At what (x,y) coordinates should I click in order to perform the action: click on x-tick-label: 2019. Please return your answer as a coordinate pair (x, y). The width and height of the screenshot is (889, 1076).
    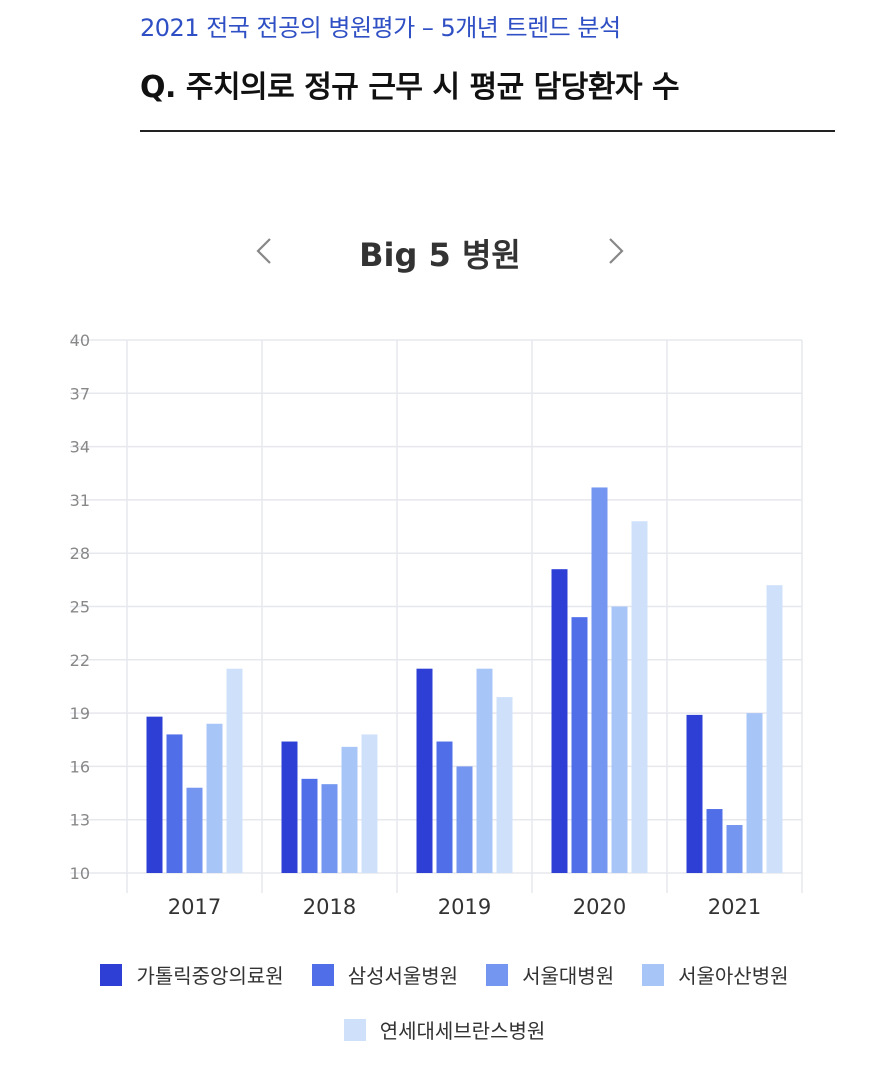
    Looking at the image, I should click on (464, 907).